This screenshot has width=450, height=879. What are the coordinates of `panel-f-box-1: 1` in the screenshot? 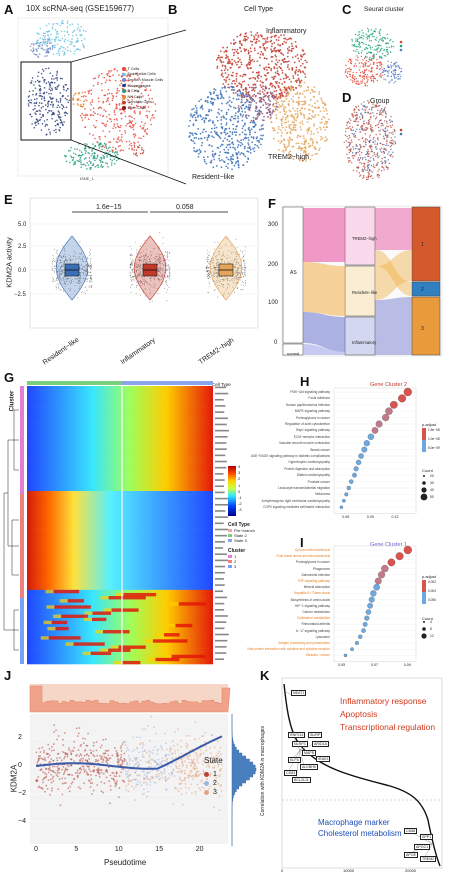 It's located at (422, 245).